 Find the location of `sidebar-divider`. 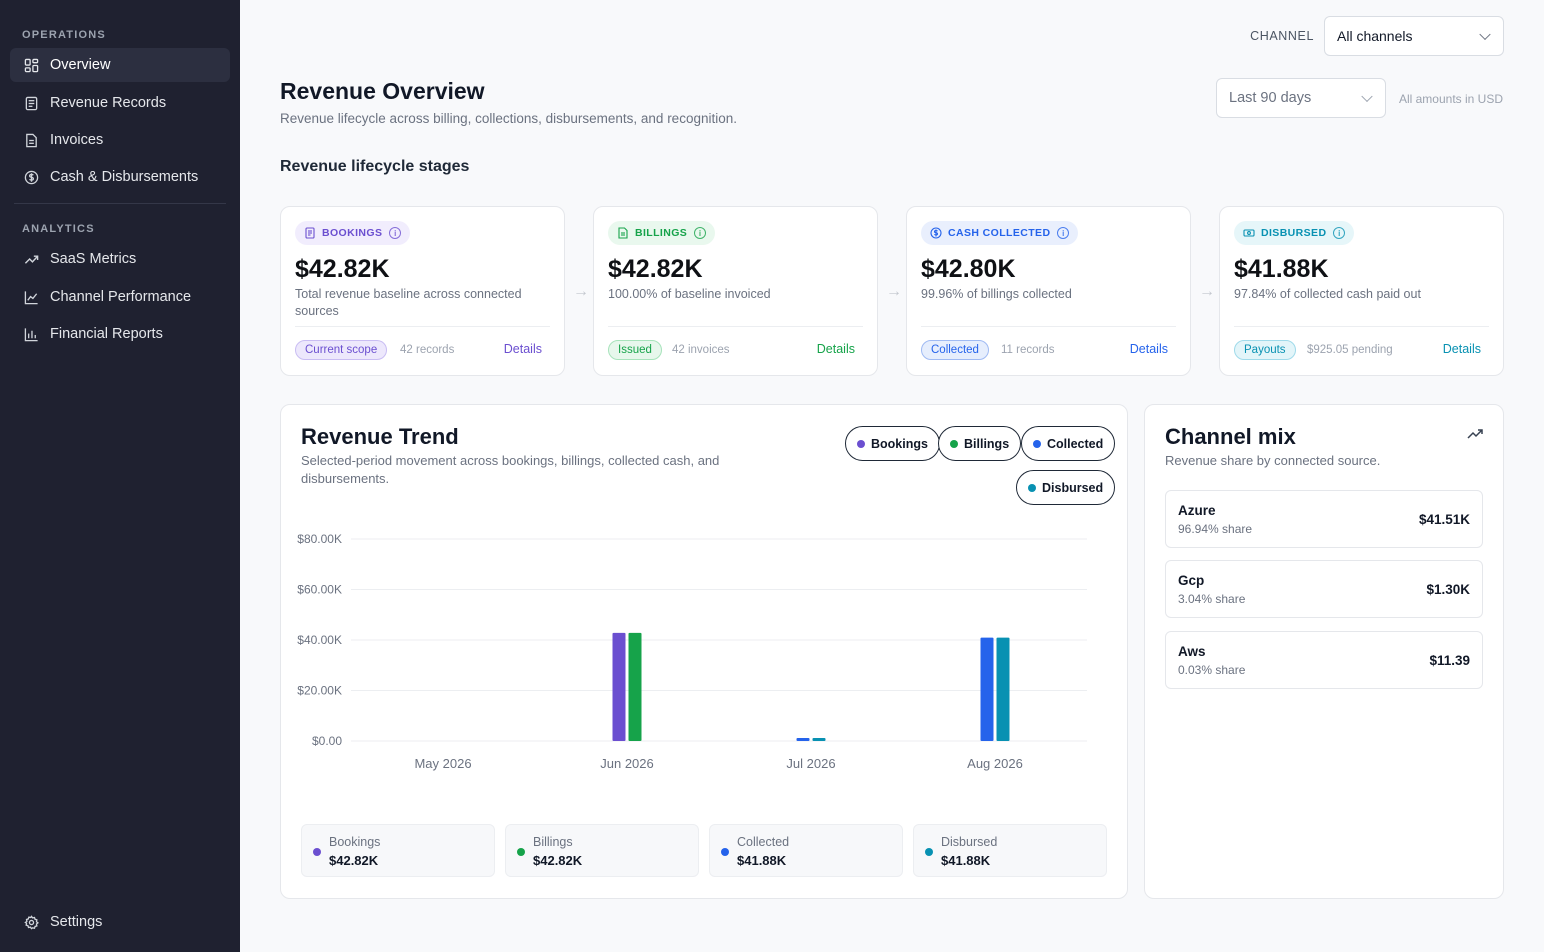

sidebar-divider is located at coordinates (120, 203).